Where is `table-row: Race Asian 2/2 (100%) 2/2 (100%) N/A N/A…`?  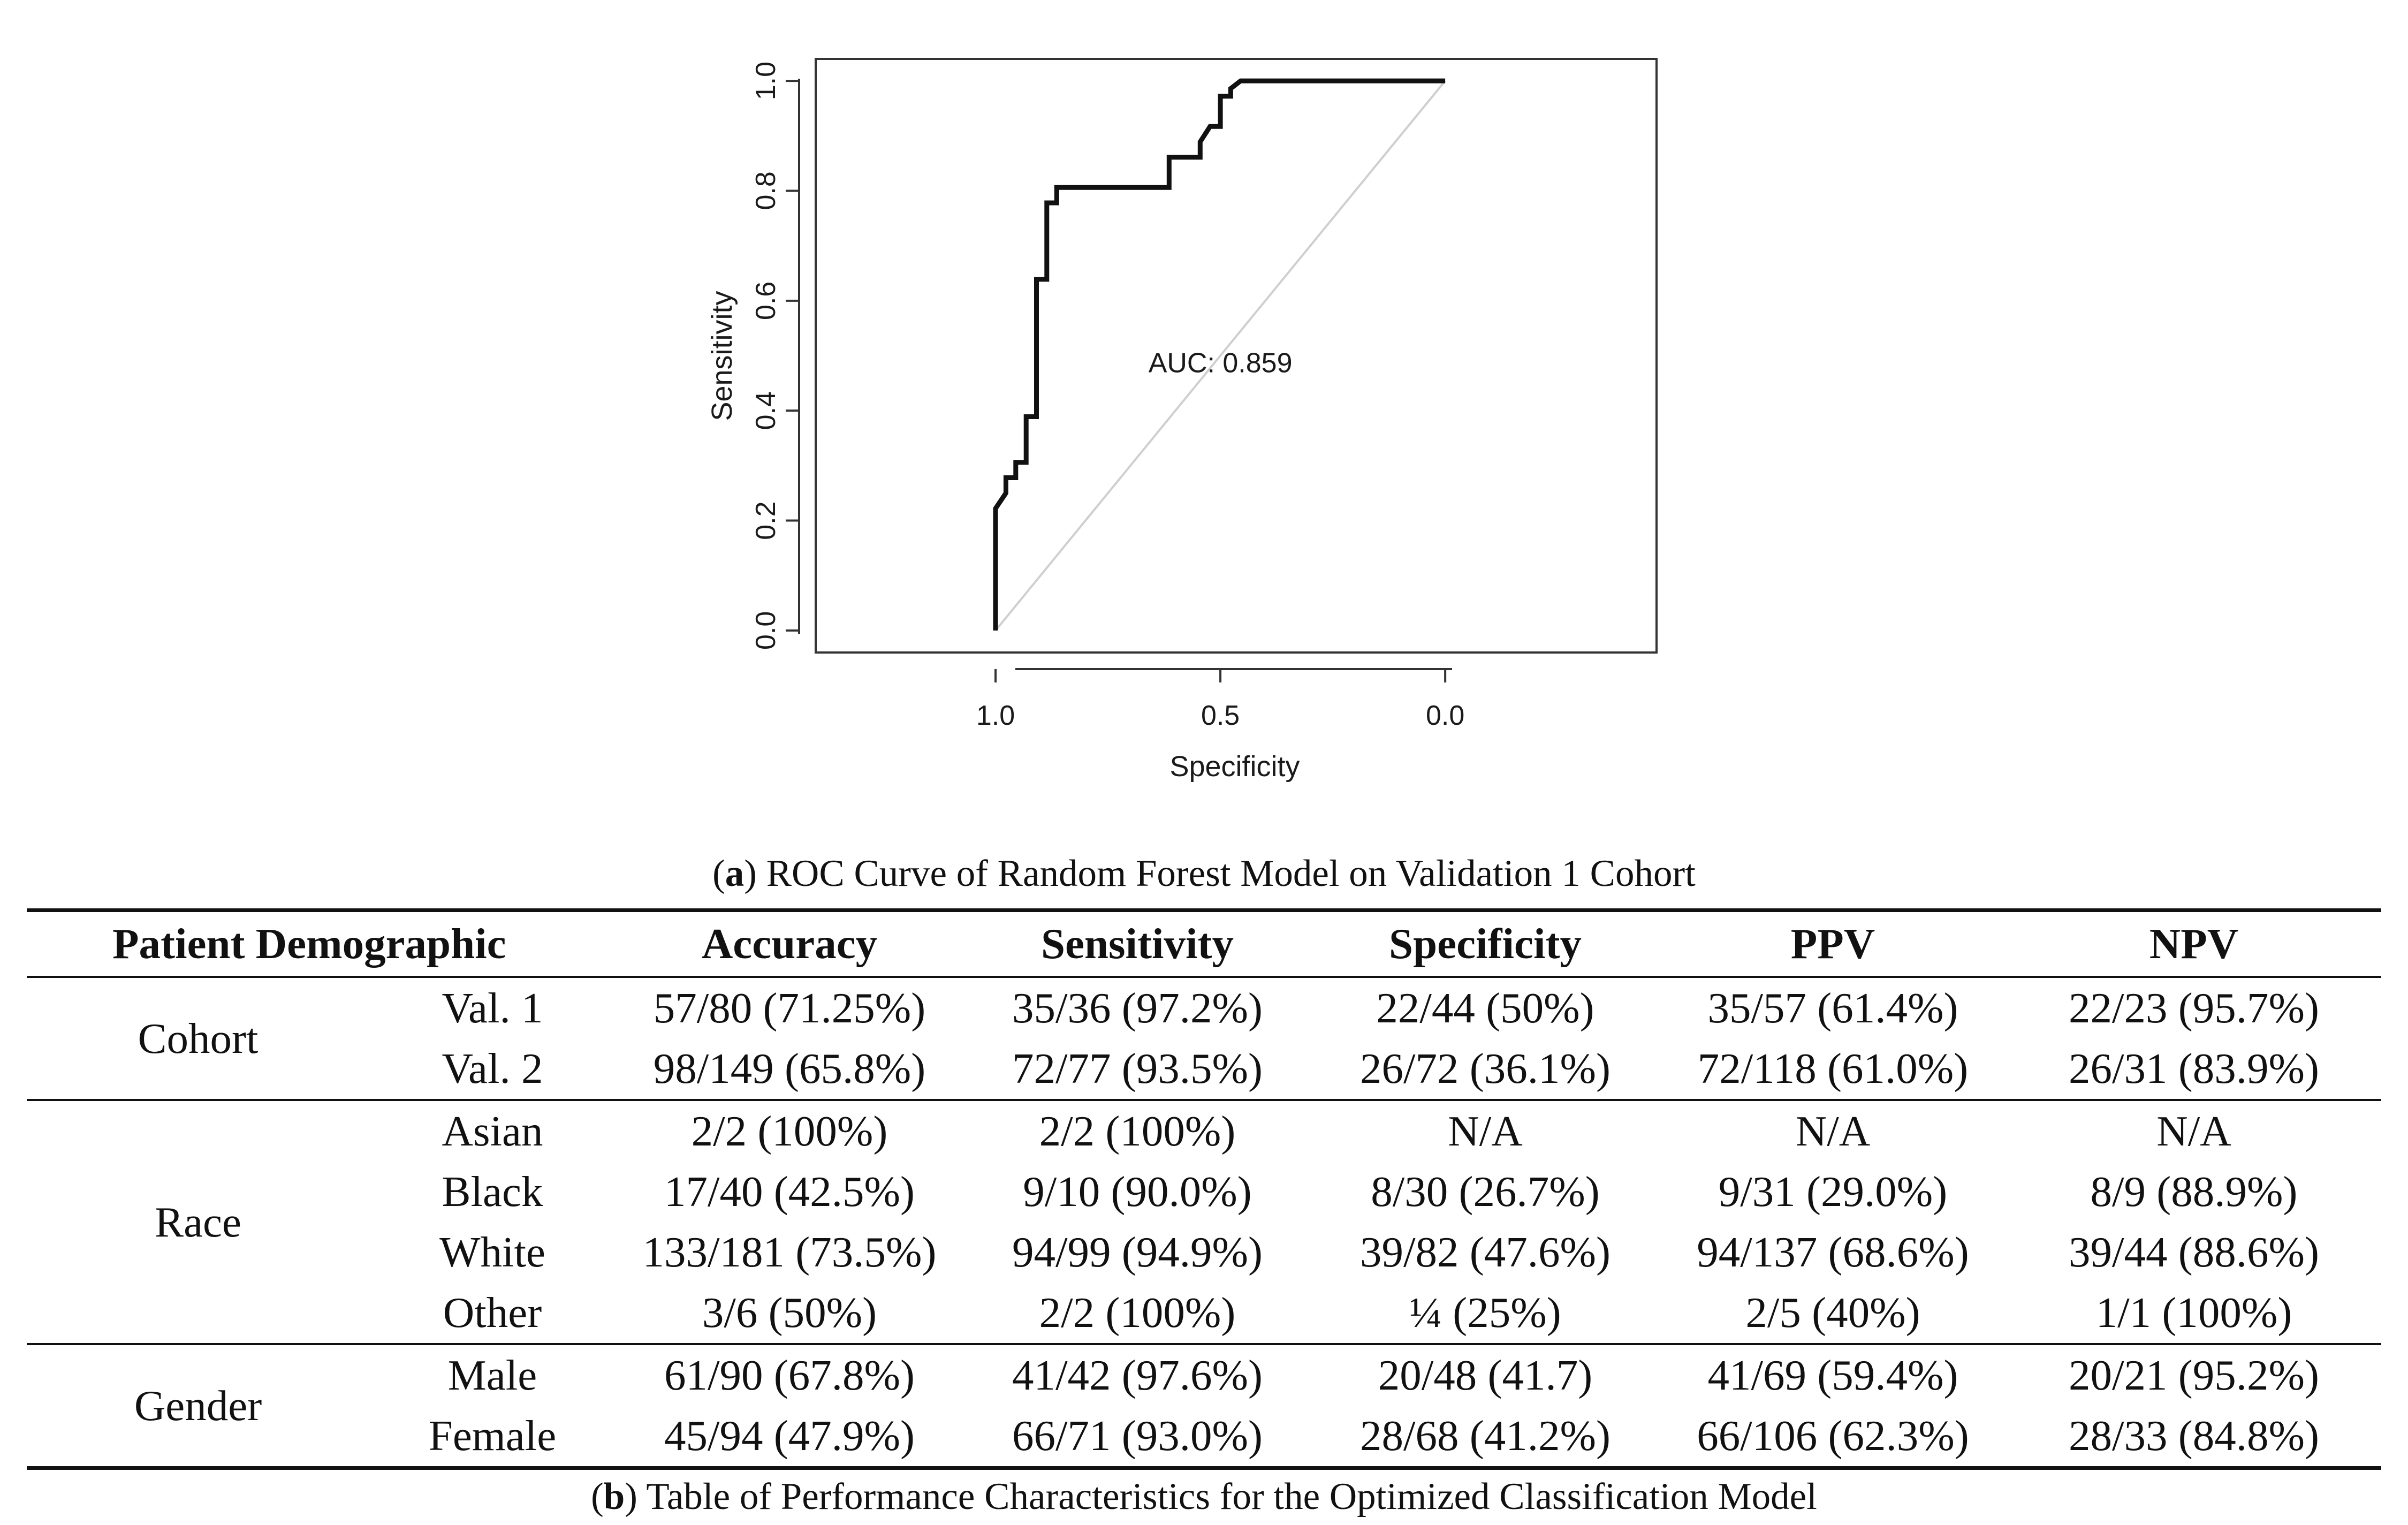 table-row: Race Asian 2/2 (100%) 2/2 (100%) N/A N/A… is located at coordinates (1204, 1173).